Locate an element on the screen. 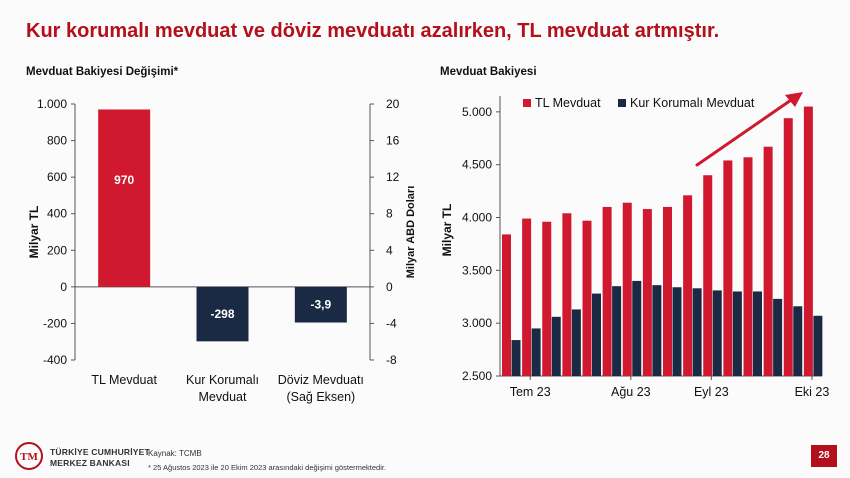 The height and width of the screenshot is (478, 850). category-label: (Sağ Eksen) is located at coordinates (320, 397).